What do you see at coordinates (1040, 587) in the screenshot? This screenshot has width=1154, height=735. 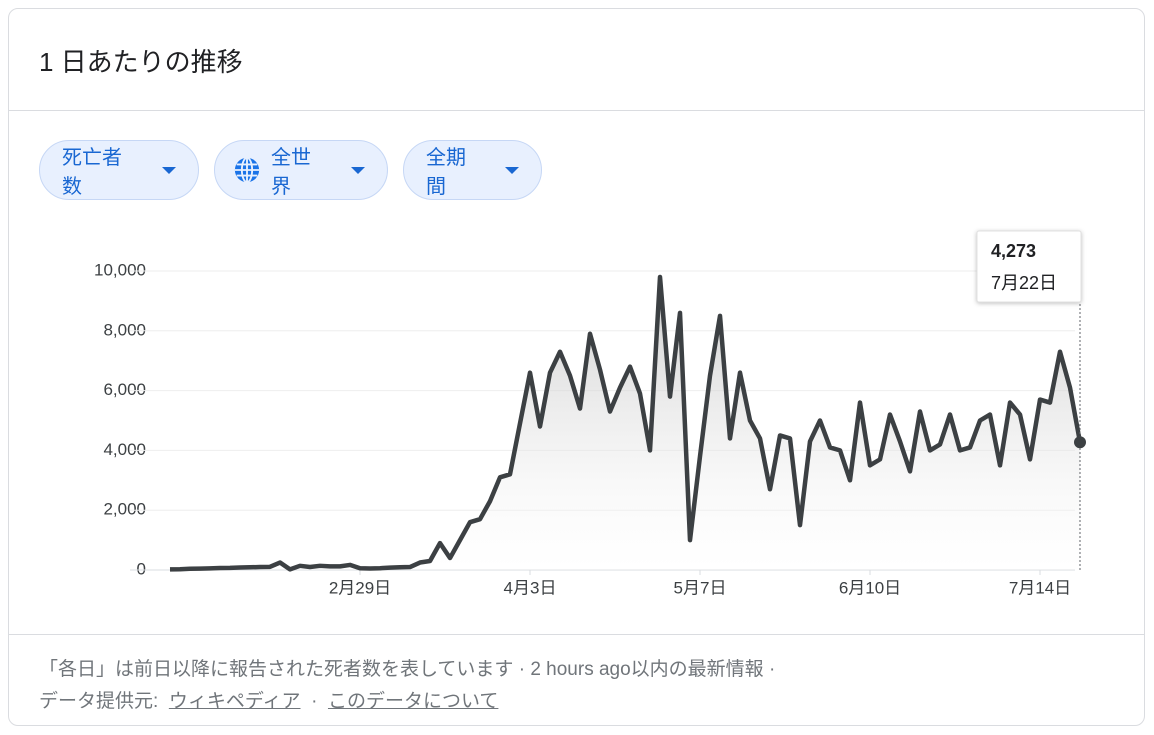 I see `x-tick-label: 7月14日` at bounding box center [1040, 587].